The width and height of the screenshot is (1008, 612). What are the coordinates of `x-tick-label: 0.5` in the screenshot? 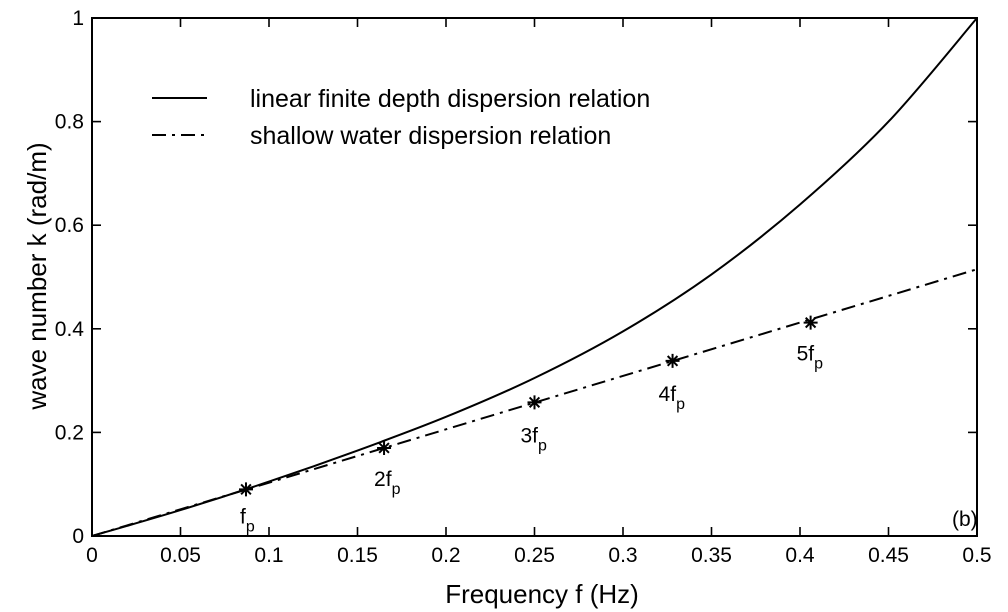 It's located at (976, 555).